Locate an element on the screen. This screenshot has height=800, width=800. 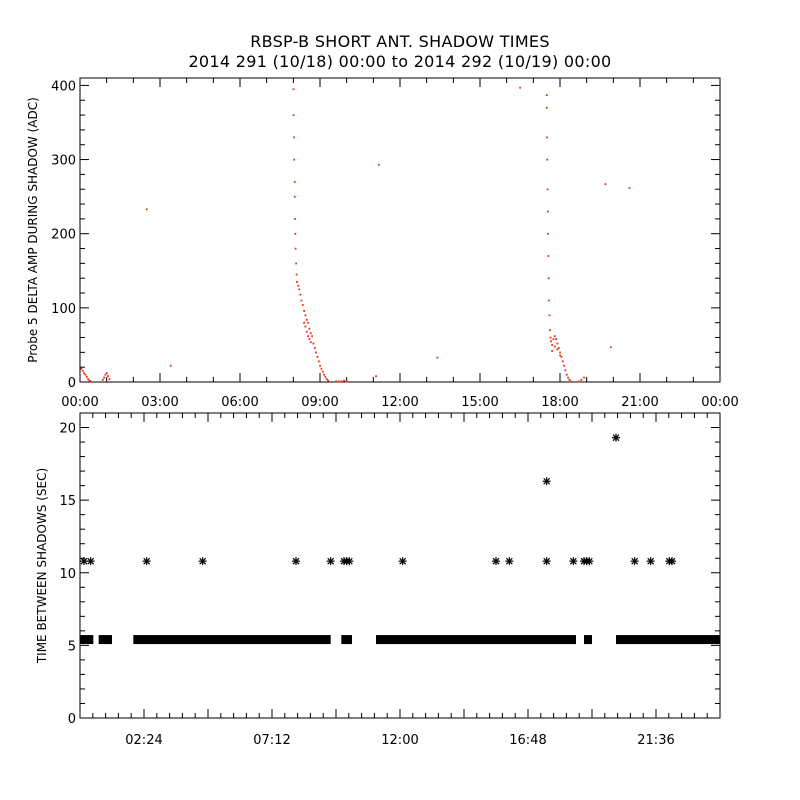
x-tick-label: 09:00 is located at coordinates (319, 402).